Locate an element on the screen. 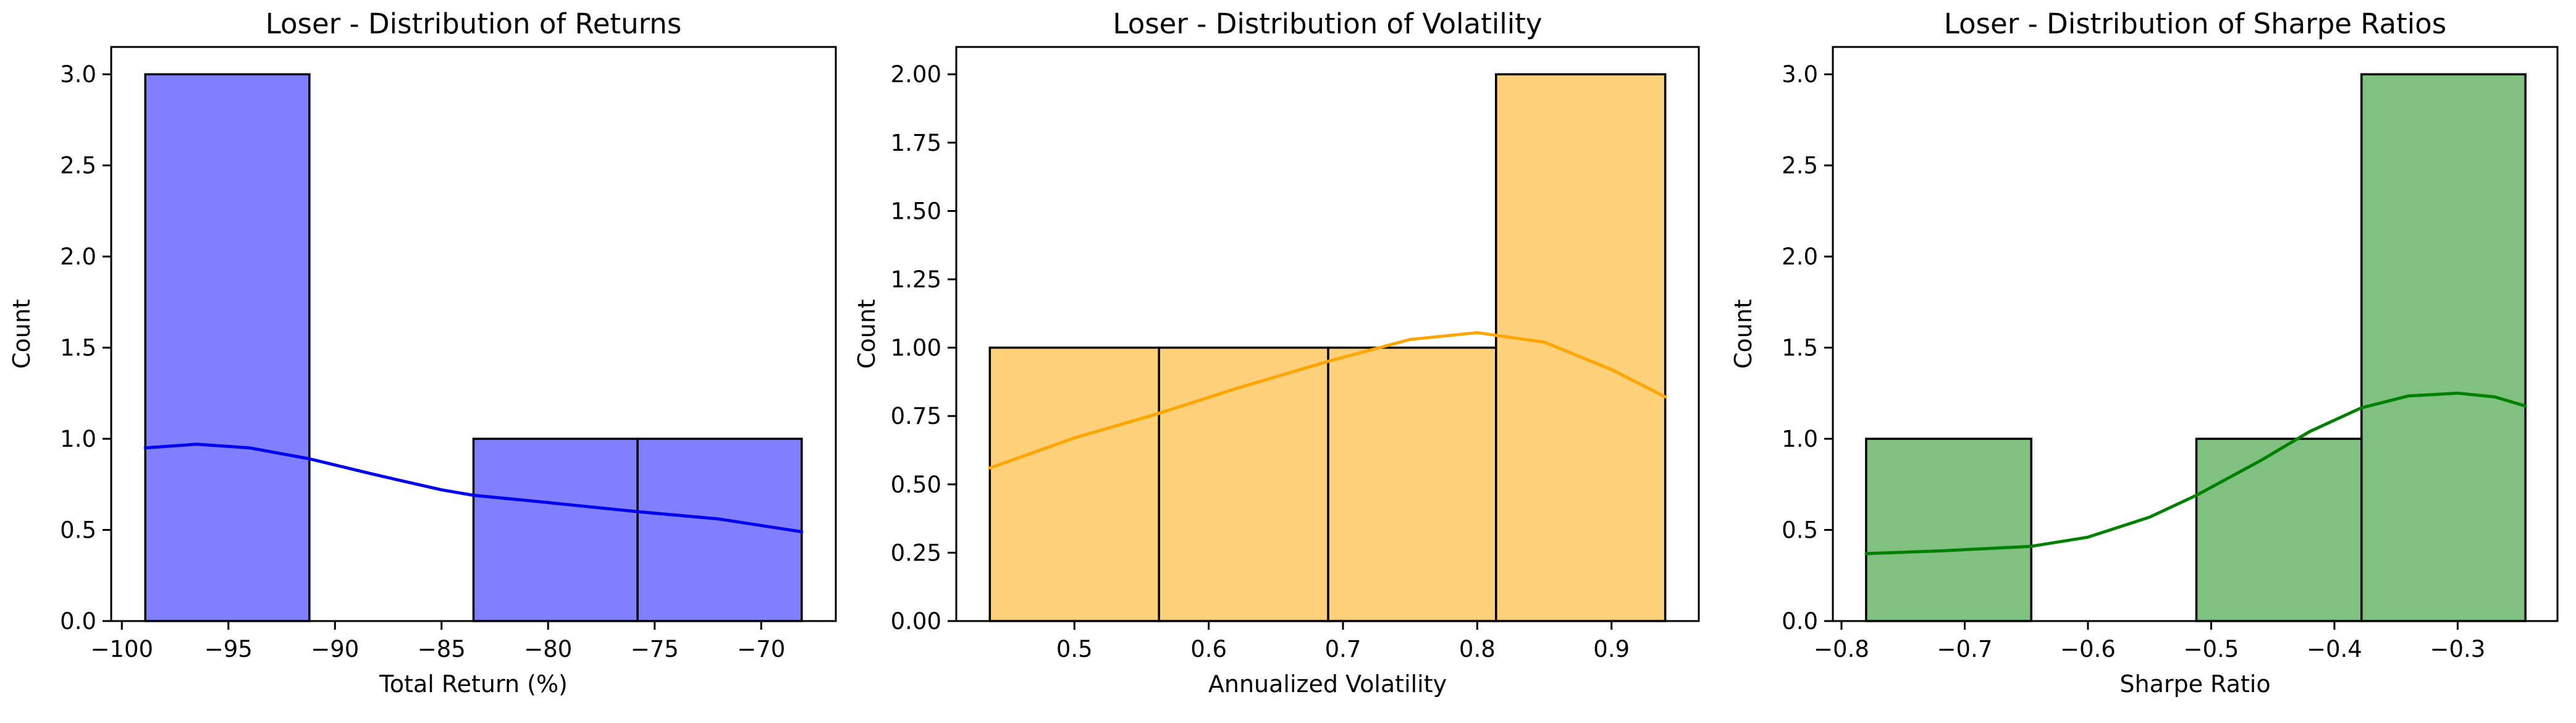 Image resolution: width=2576 pixels, height=723 pixels. x-tick-label: −70 is located at coordinates (761, 649).